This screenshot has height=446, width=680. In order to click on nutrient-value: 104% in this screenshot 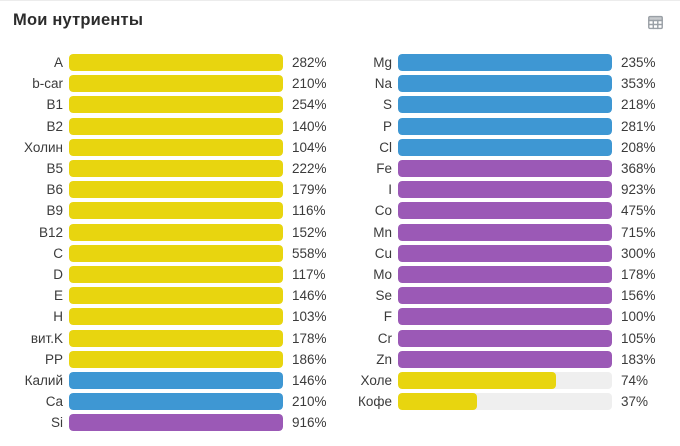, I will do `click(309, 147)`.